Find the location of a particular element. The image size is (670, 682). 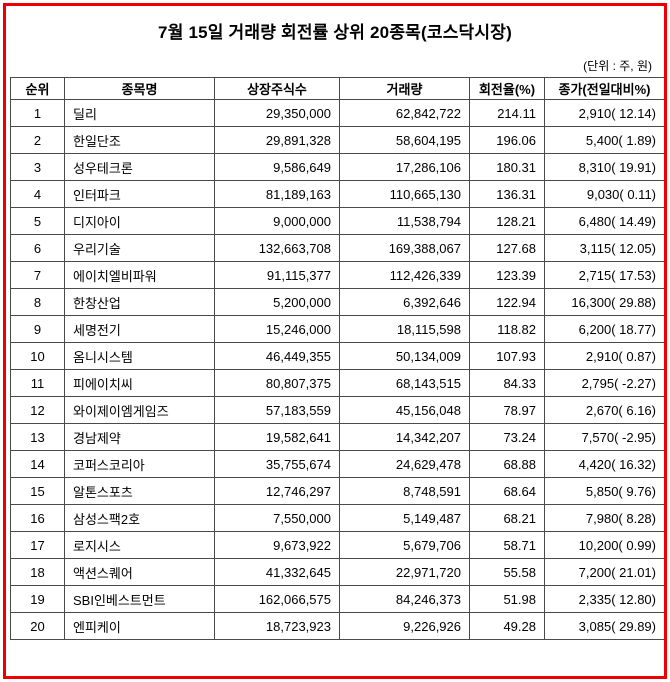

cell-rank: 19 is located at coordinates (37, 599).